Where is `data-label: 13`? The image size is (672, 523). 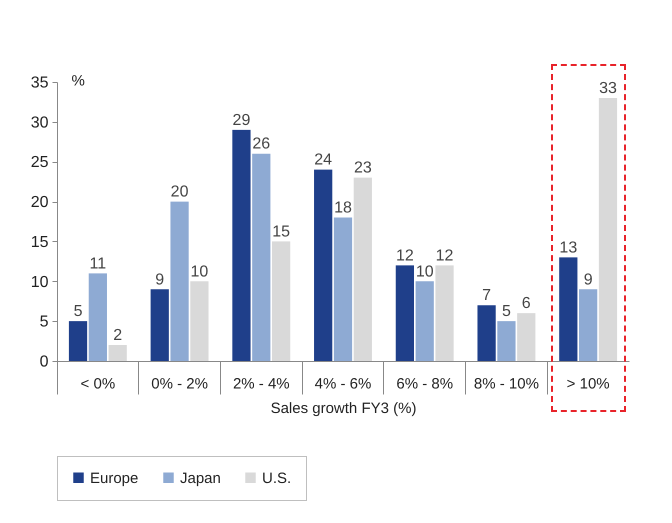 data-label: 13 is located at coordinates (568, 247).